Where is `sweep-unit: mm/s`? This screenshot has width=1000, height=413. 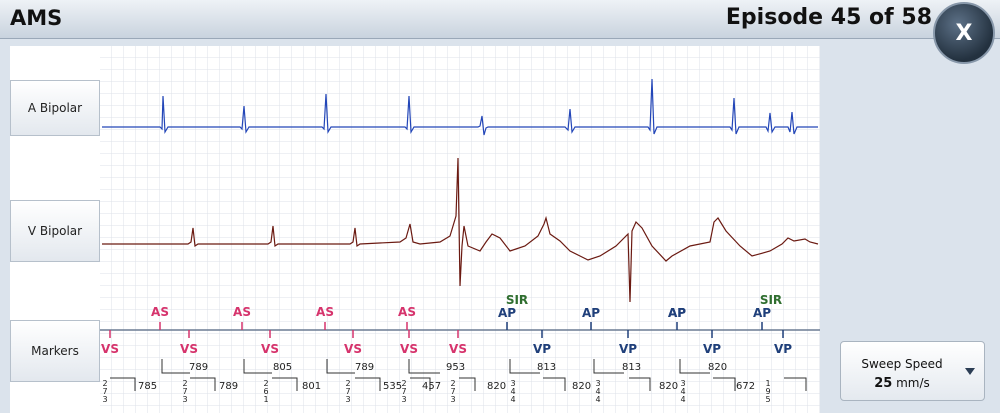
sweep-unit: mm/s is located at coordinates (913, 383).